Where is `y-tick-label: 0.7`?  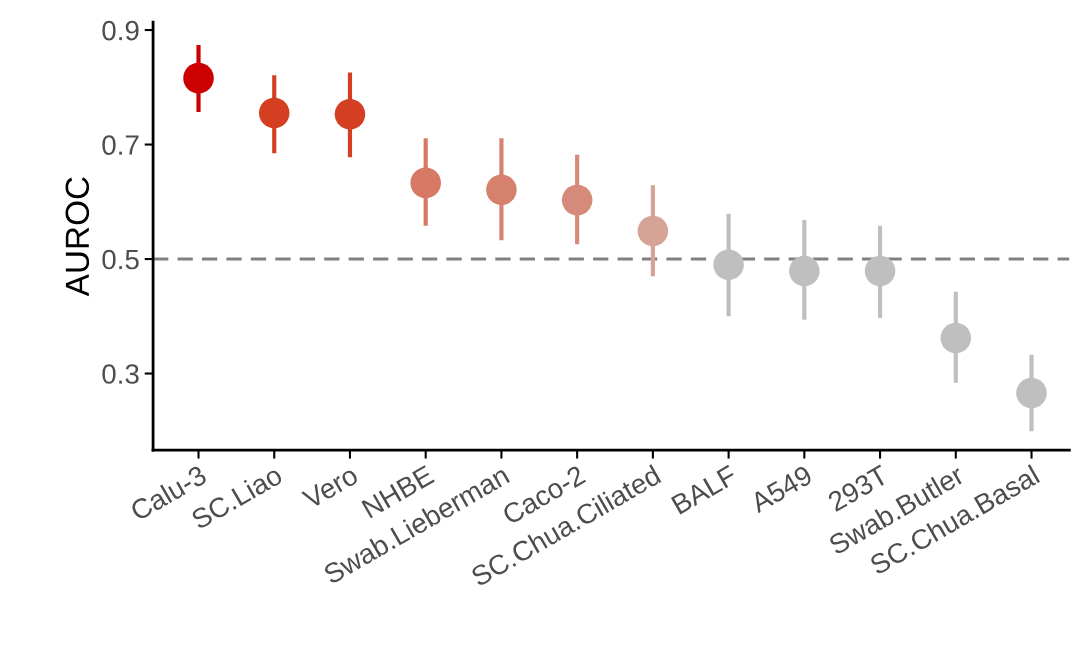 y-tick-label: 0.7 is located at coordinates (120, 145).